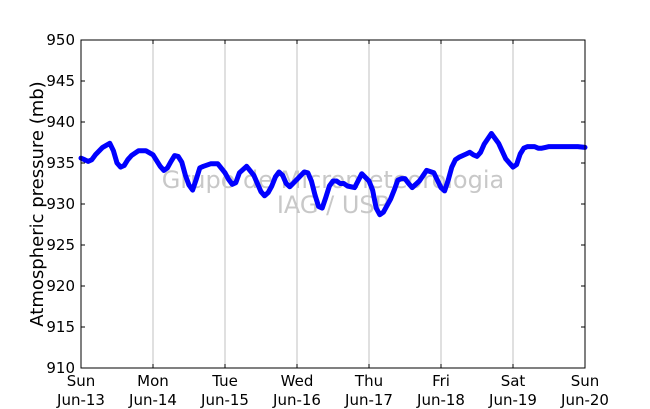 The height and width of the screenshot is (409, 650). What do you see at coordinates (297, 381) in the screenshot?
I see `x-tick-label-day: Wed` at bounding box center [297, 381].